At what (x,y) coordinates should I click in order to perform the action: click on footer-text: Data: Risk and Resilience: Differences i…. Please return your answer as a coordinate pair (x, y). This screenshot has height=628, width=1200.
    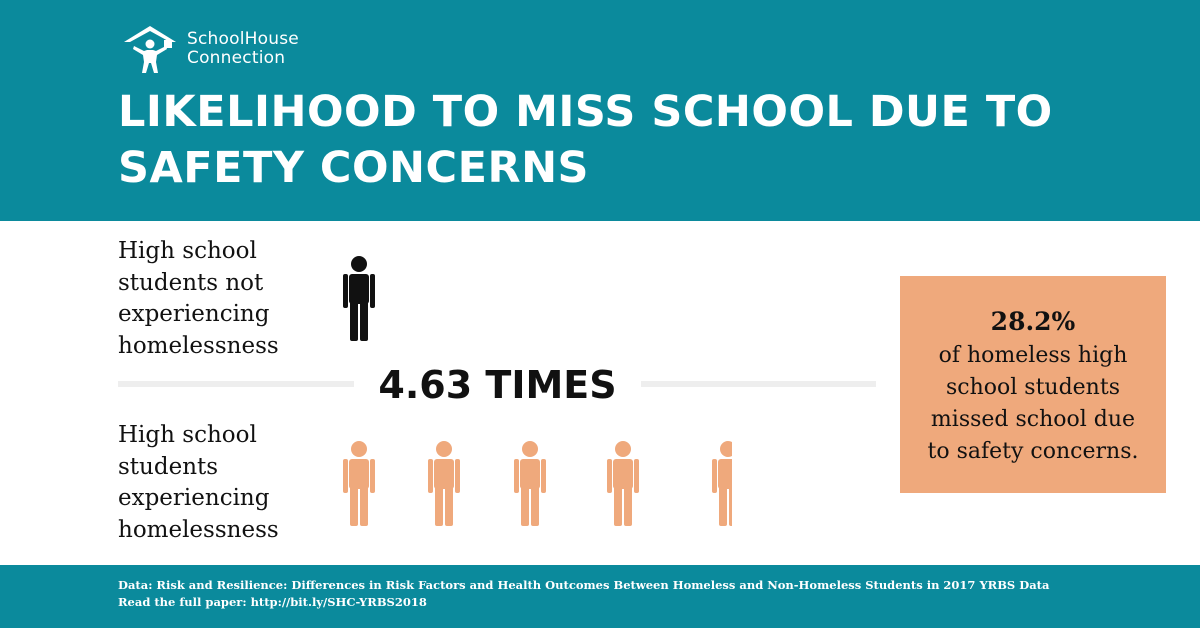
    Looking at the image, I should click on (583, 594).